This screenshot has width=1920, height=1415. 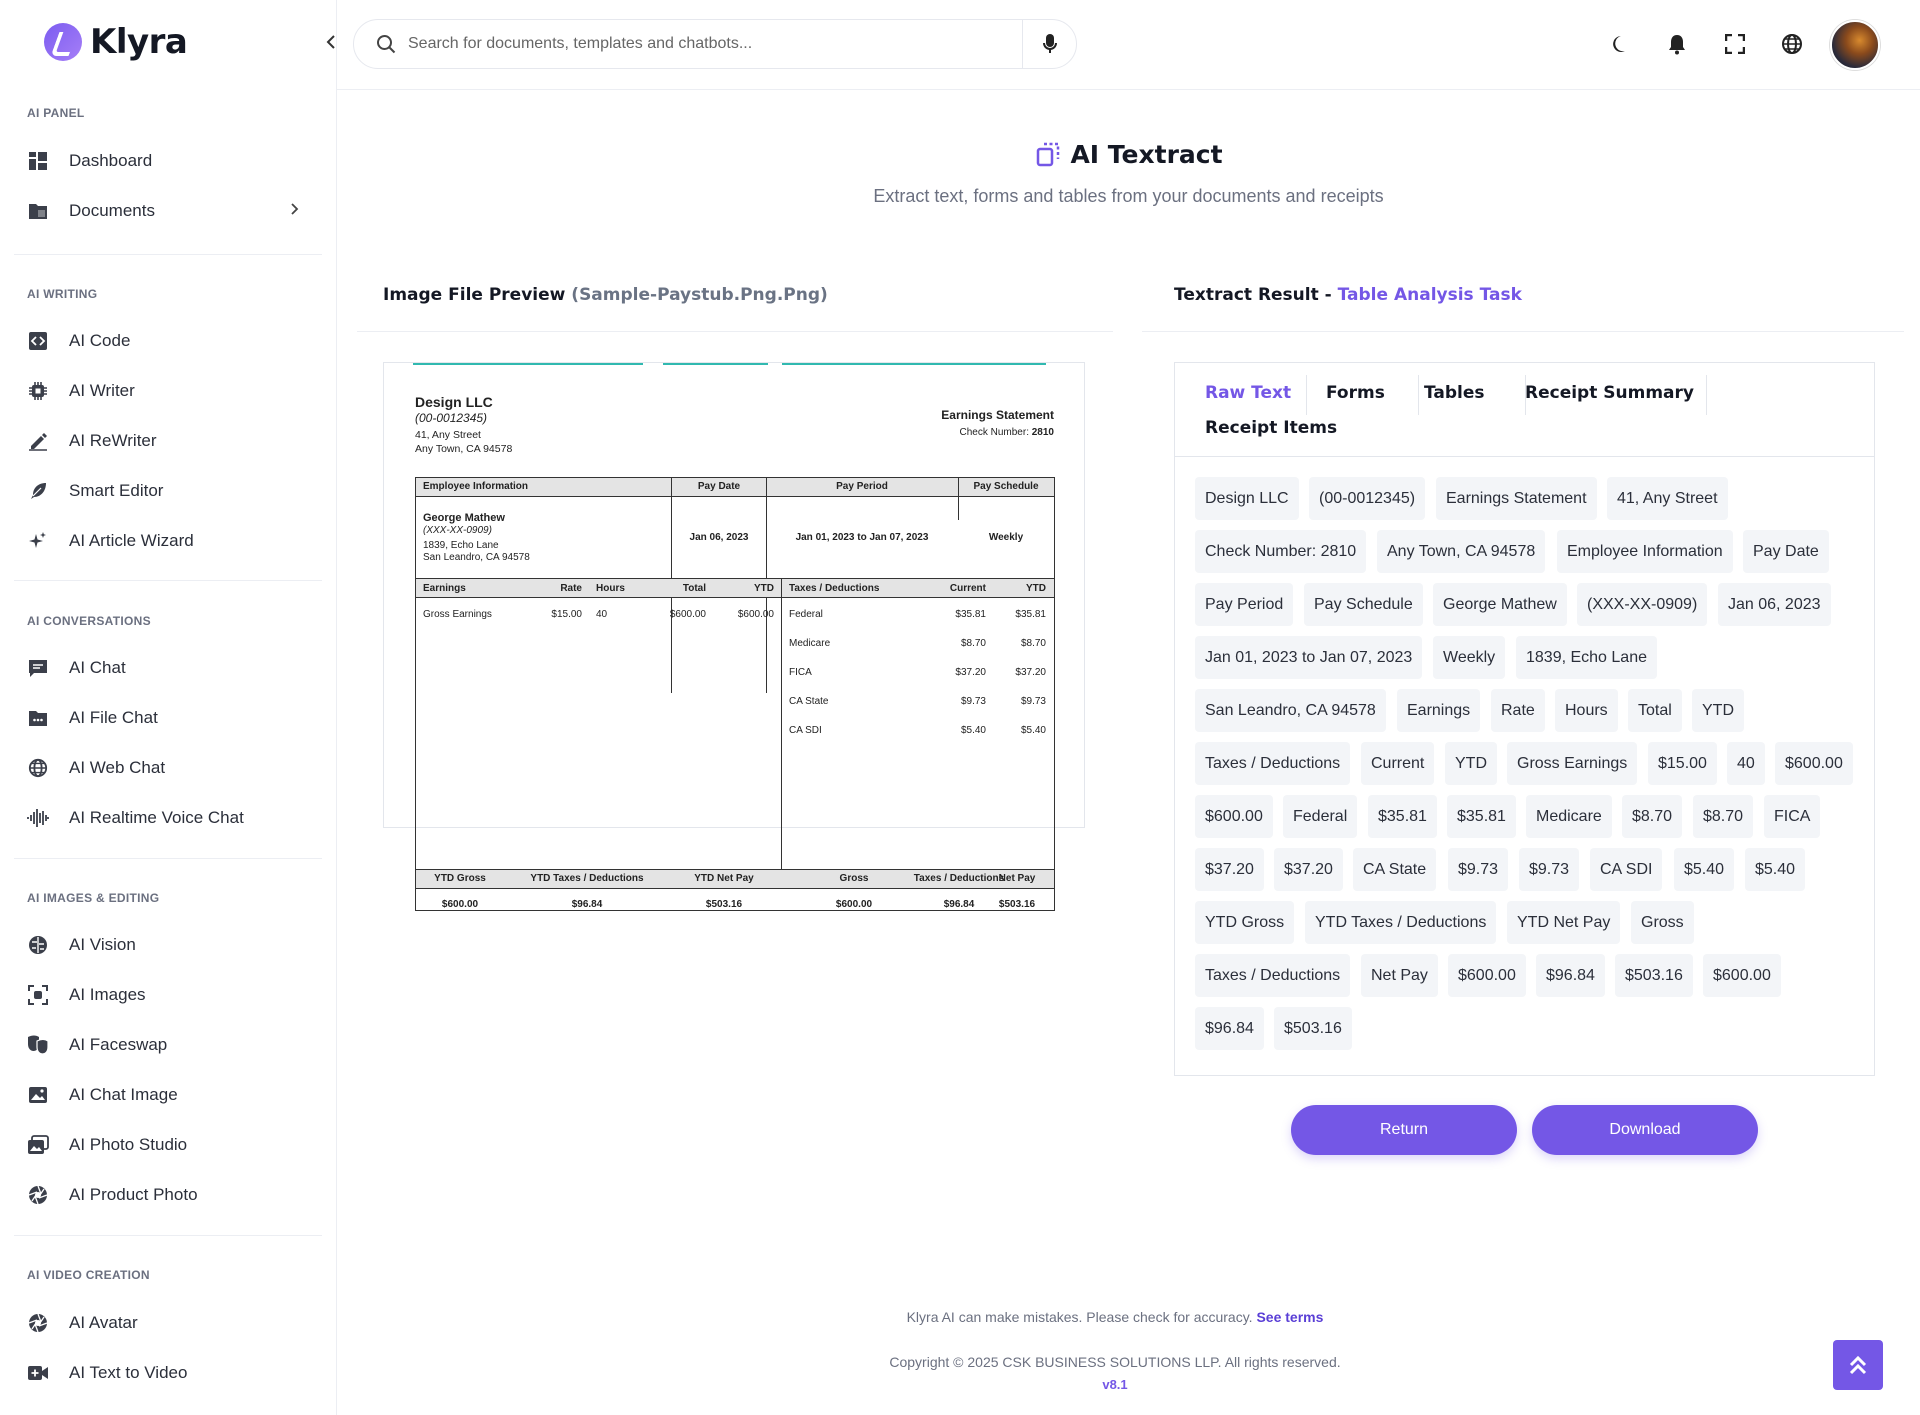 I want to click on sidebar-item-label: AI Article Wizard, so click(x=131, y=540).